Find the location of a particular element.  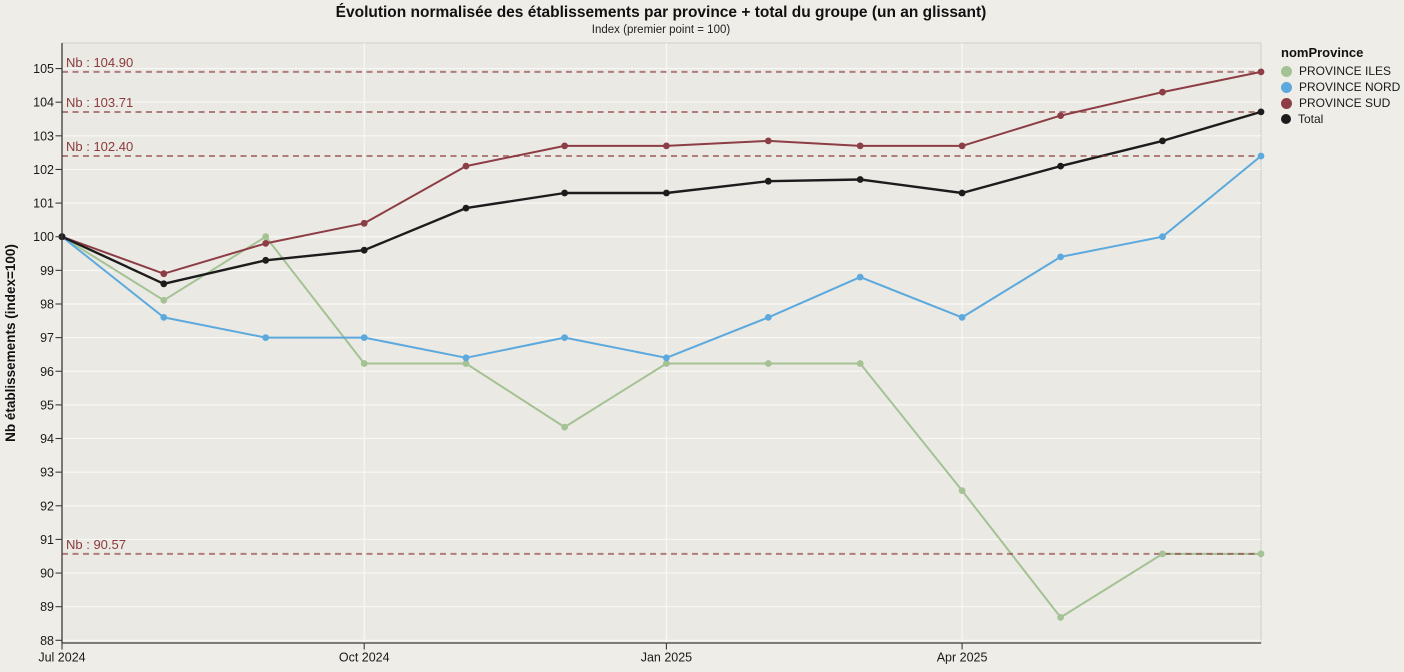

y-tick-label: 101 is located at coordinates (43, 204).